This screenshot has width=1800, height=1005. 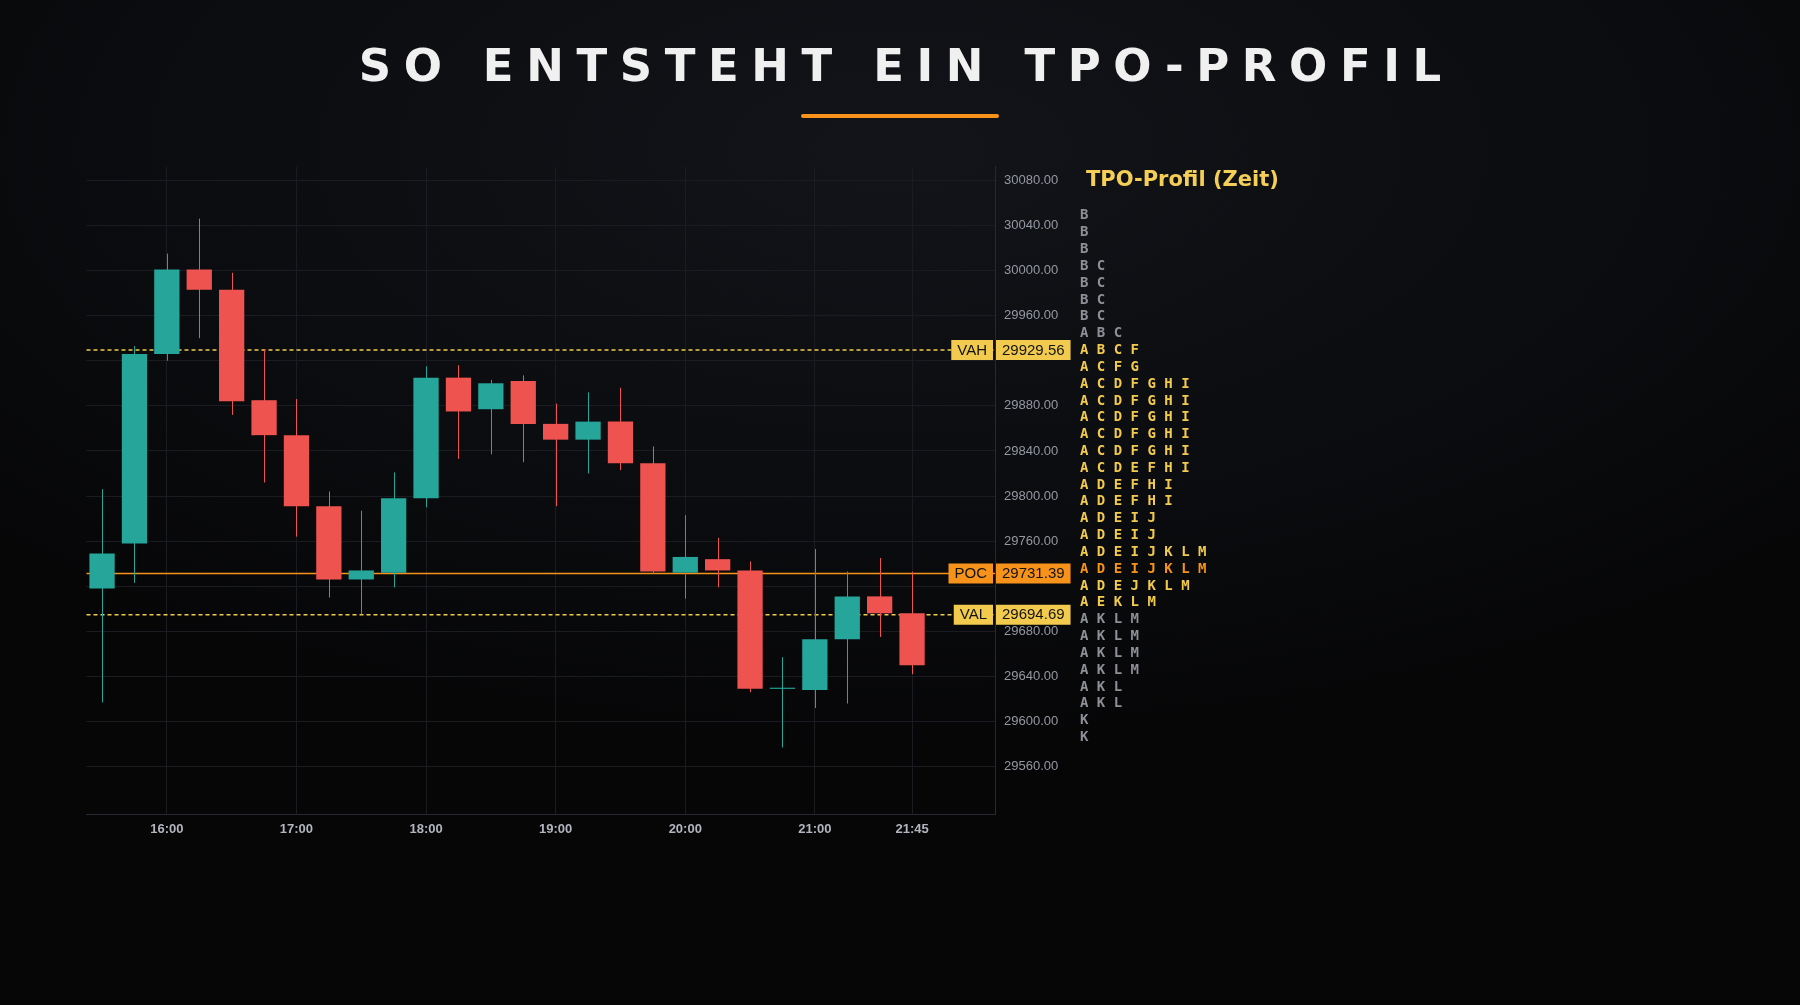 What do you see at coordinates (1031, 315) in the screenshot?
I see `y-tick-label: 29960.00` at bounding box center [1031, 315].